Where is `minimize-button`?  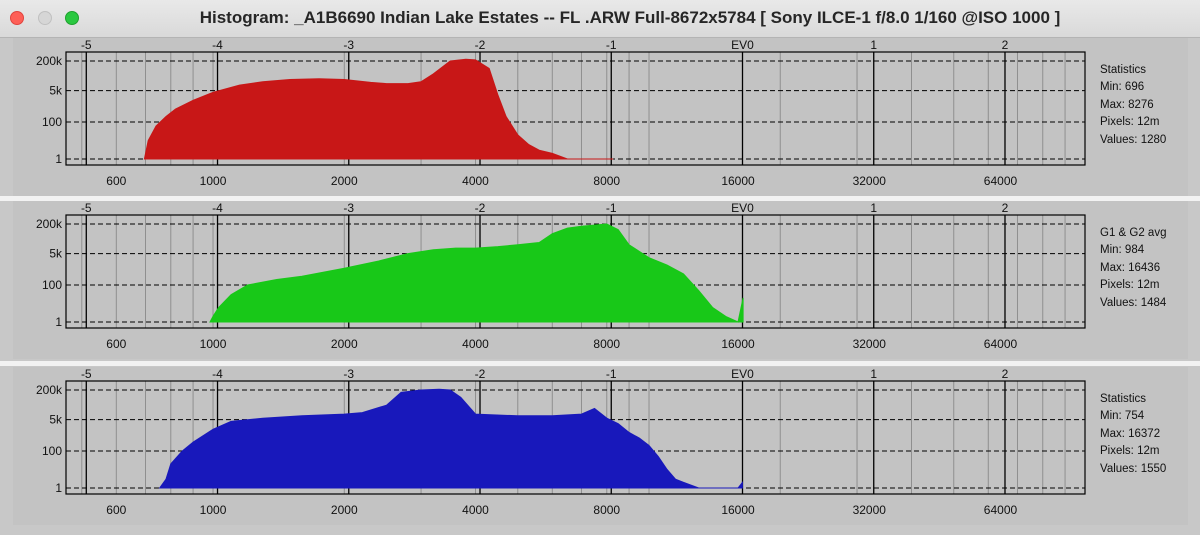 minimize-button is located at coordinates (45, 18).